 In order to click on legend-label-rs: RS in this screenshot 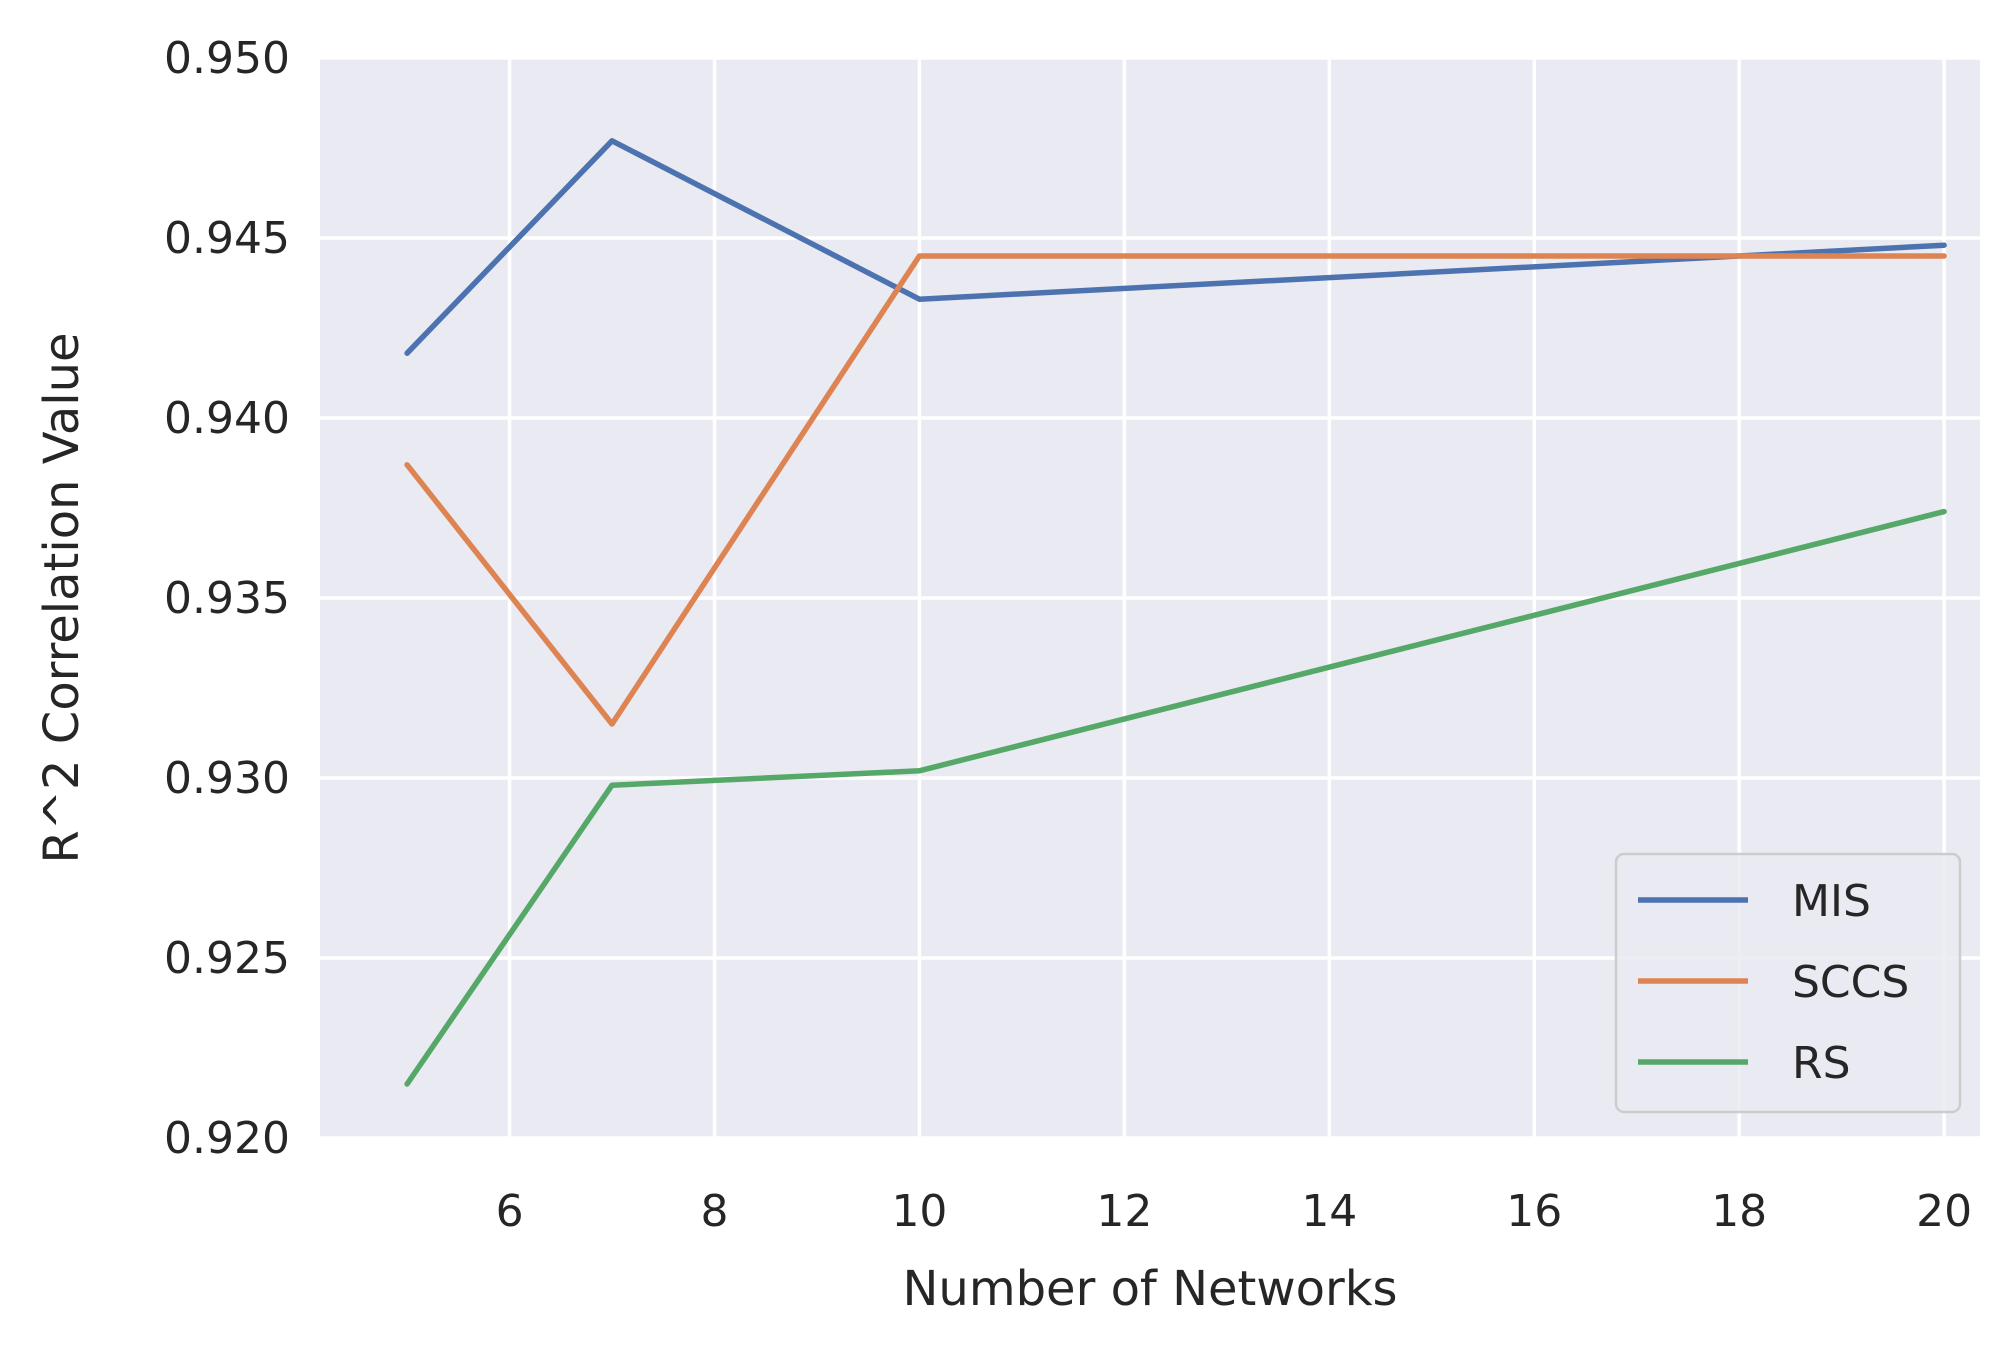, I will do `click(1821, 1063)`.